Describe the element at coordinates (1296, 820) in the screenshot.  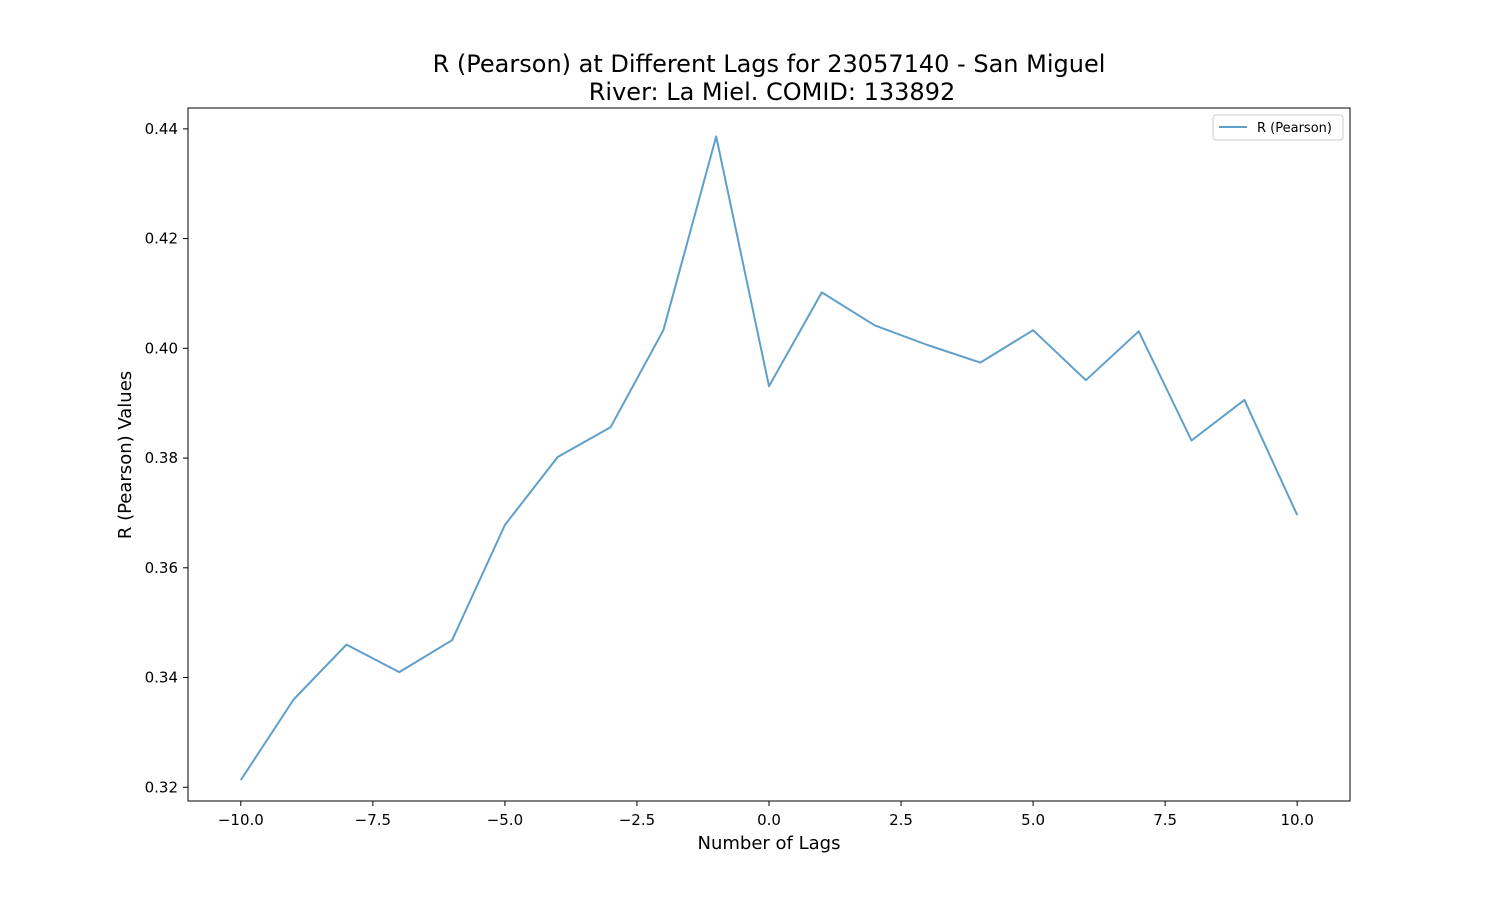
I see `x-tick-label: 10.0` at that location.